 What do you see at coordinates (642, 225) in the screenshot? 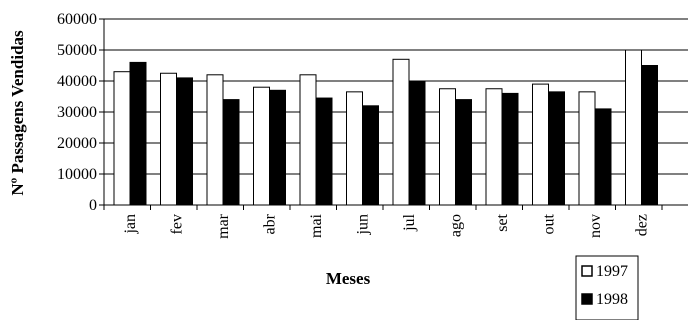
I see `x-tick-label: dez` at bounding box center [642, 225].